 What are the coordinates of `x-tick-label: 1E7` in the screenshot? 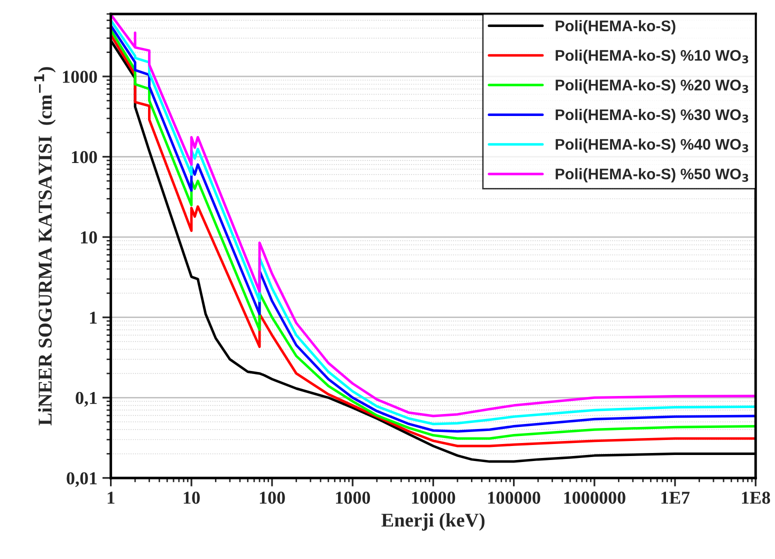 It's located at (675, 498).